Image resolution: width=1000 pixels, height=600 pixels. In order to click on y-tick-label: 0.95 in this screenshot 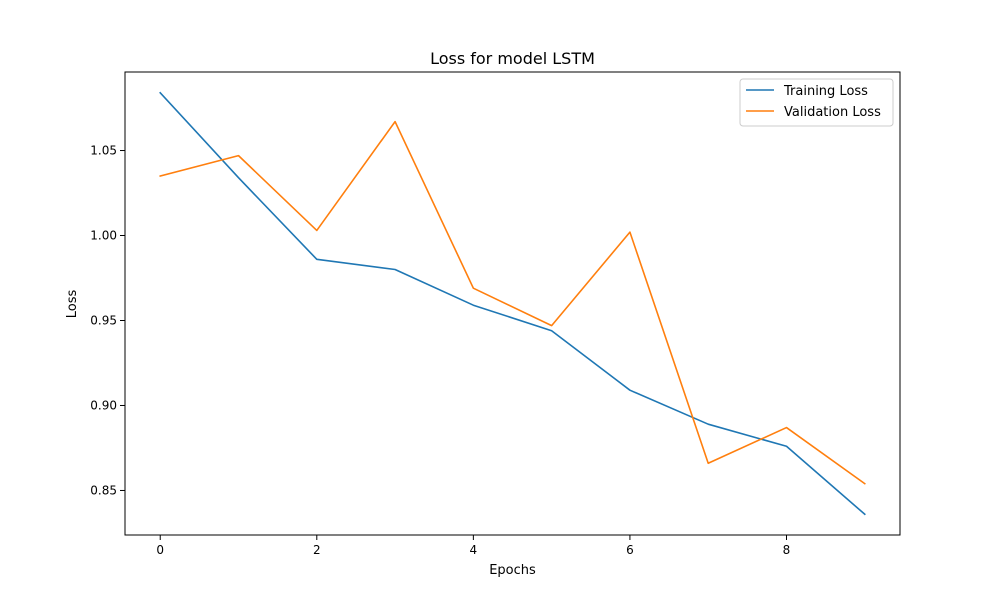, I will do `click(103, 320)`.